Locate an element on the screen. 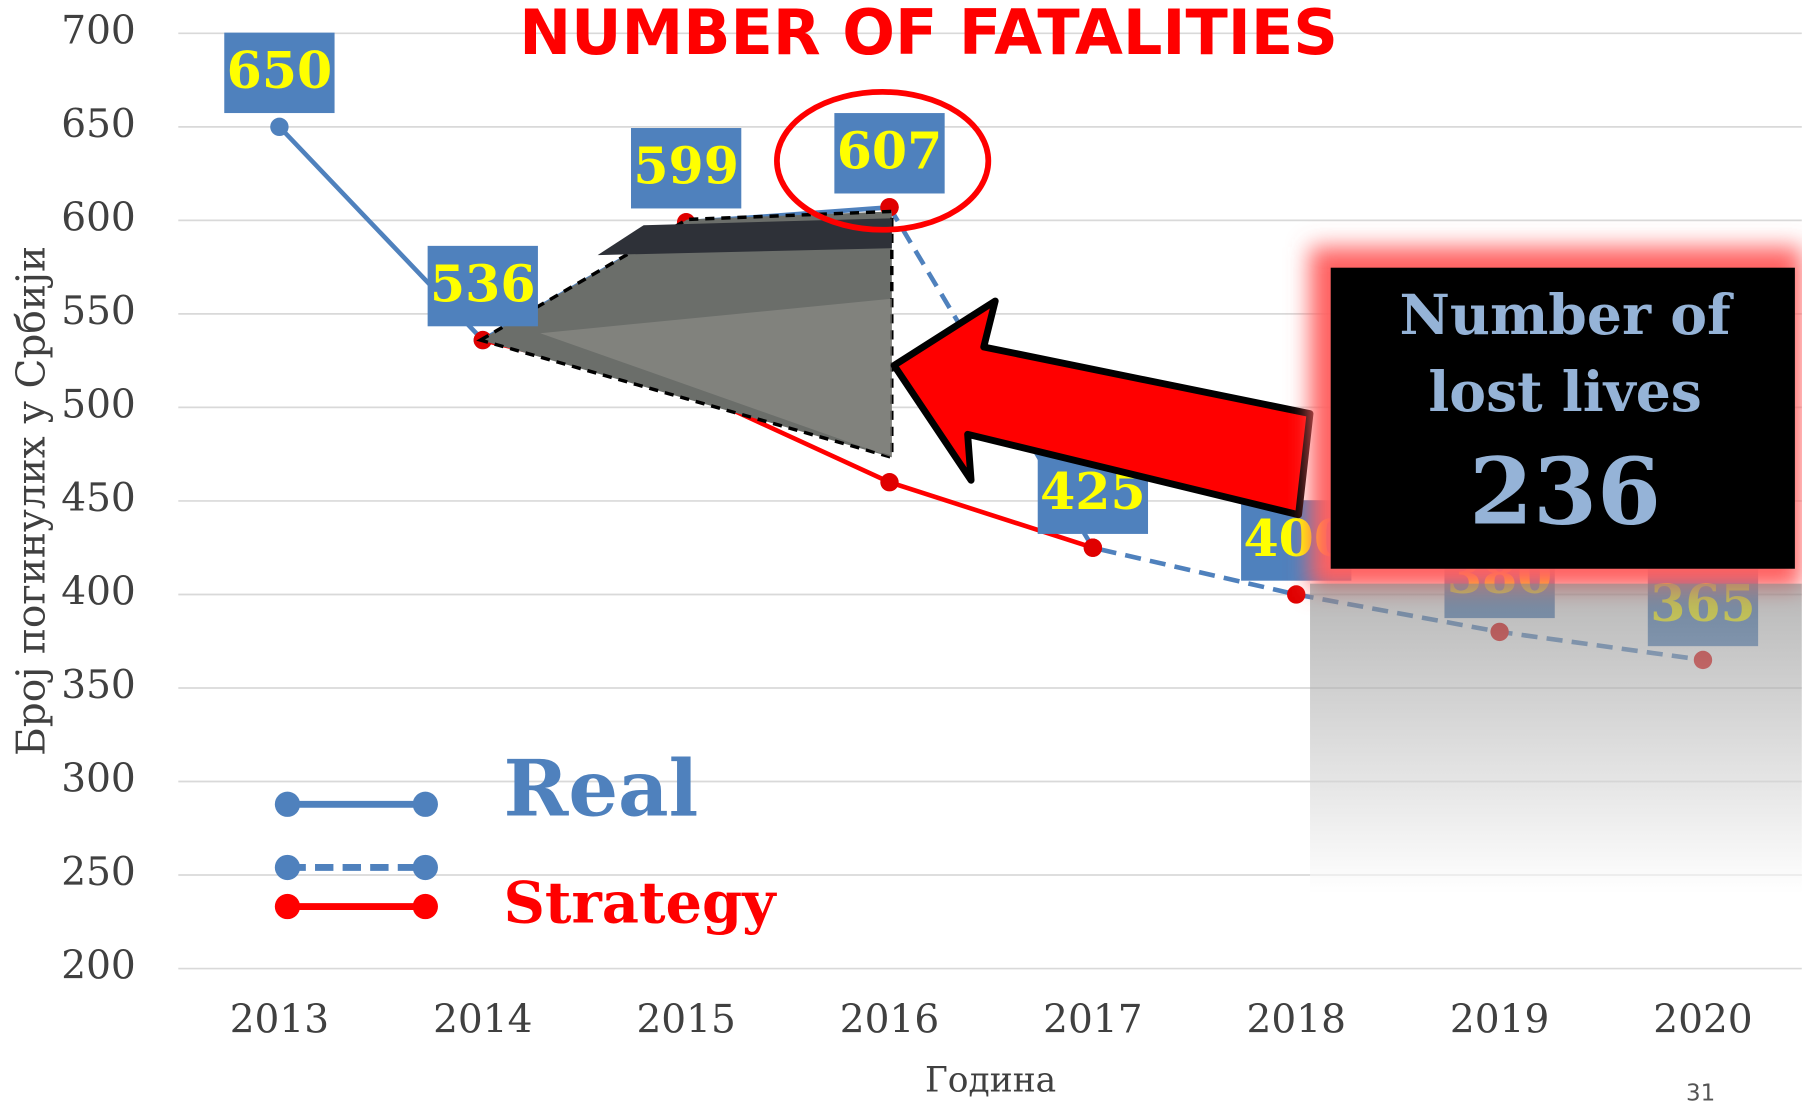 The height and width of the screenshot is (1103, 1802). y-tick-label: 650 is located at coordinates (98, 124).